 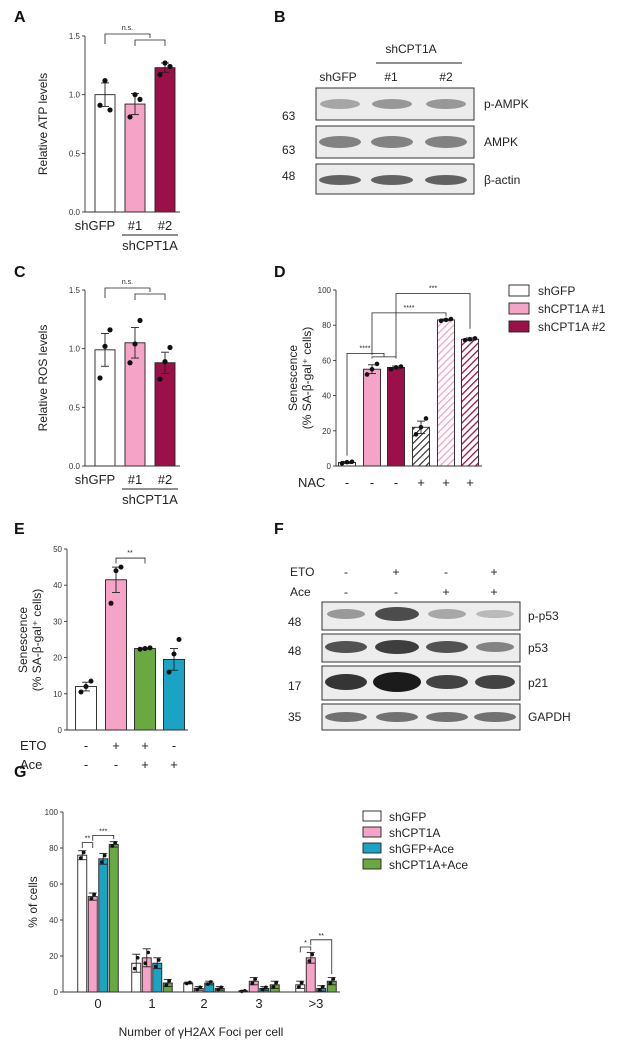 I want to click on x-tick-label: #2, so click(x=165, y=225).